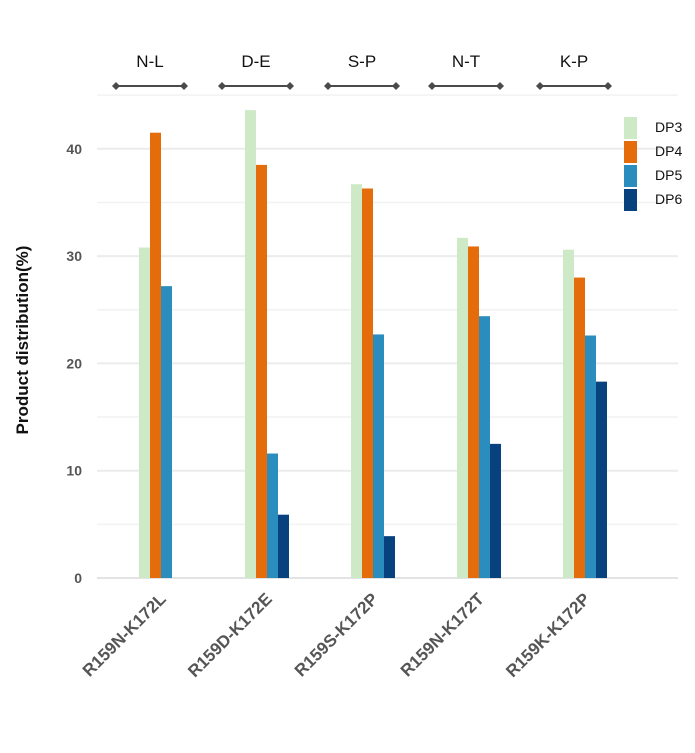  Describe the element at coordinates (283, 546) in the screenshot. I see `bar-dp6-r159d-k172e` at that location.